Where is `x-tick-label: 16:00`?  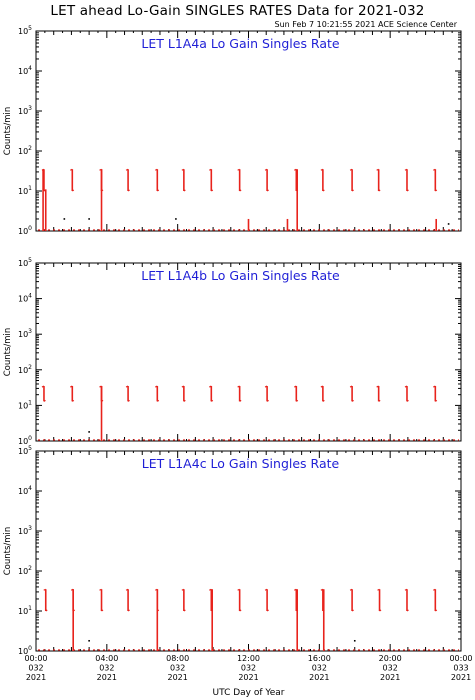 x-tick-label: 16:00 is located at coordinates (319, 658).